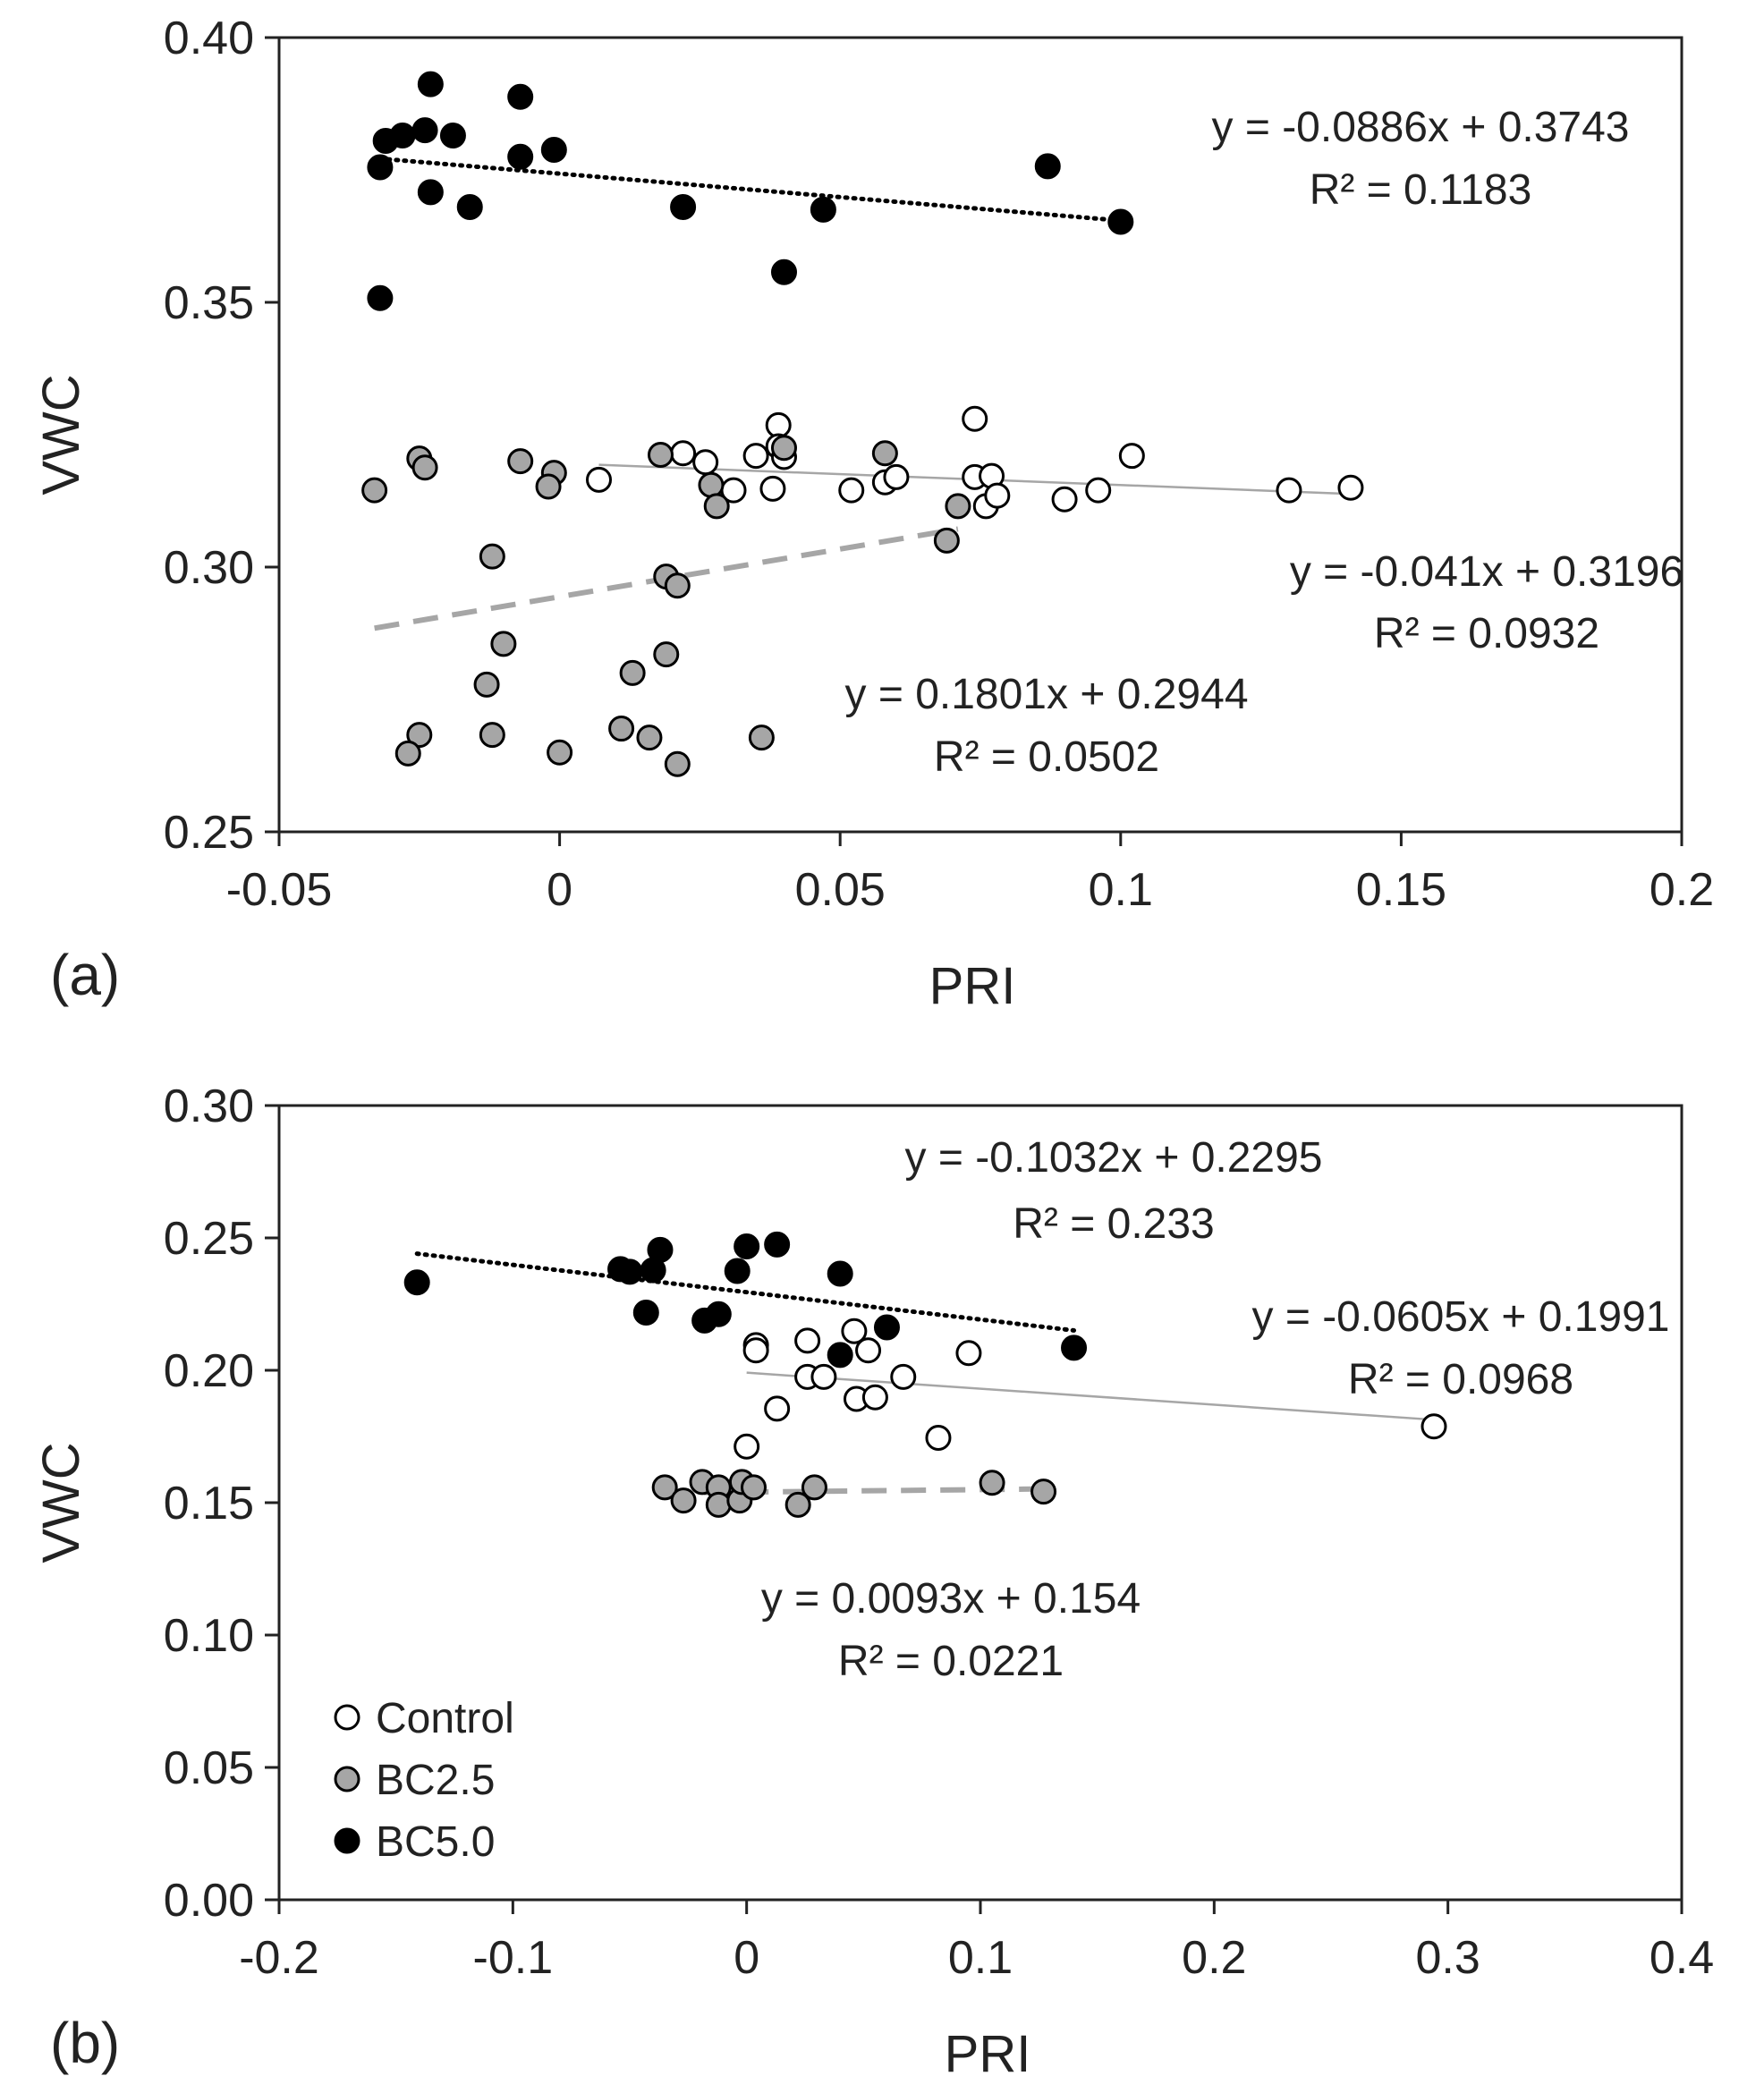 Image resolution: width=1764 pixels, height=2093 pixels. I want to click on r2-bc2-5: R² = 0.0502, so click(1046, 757).